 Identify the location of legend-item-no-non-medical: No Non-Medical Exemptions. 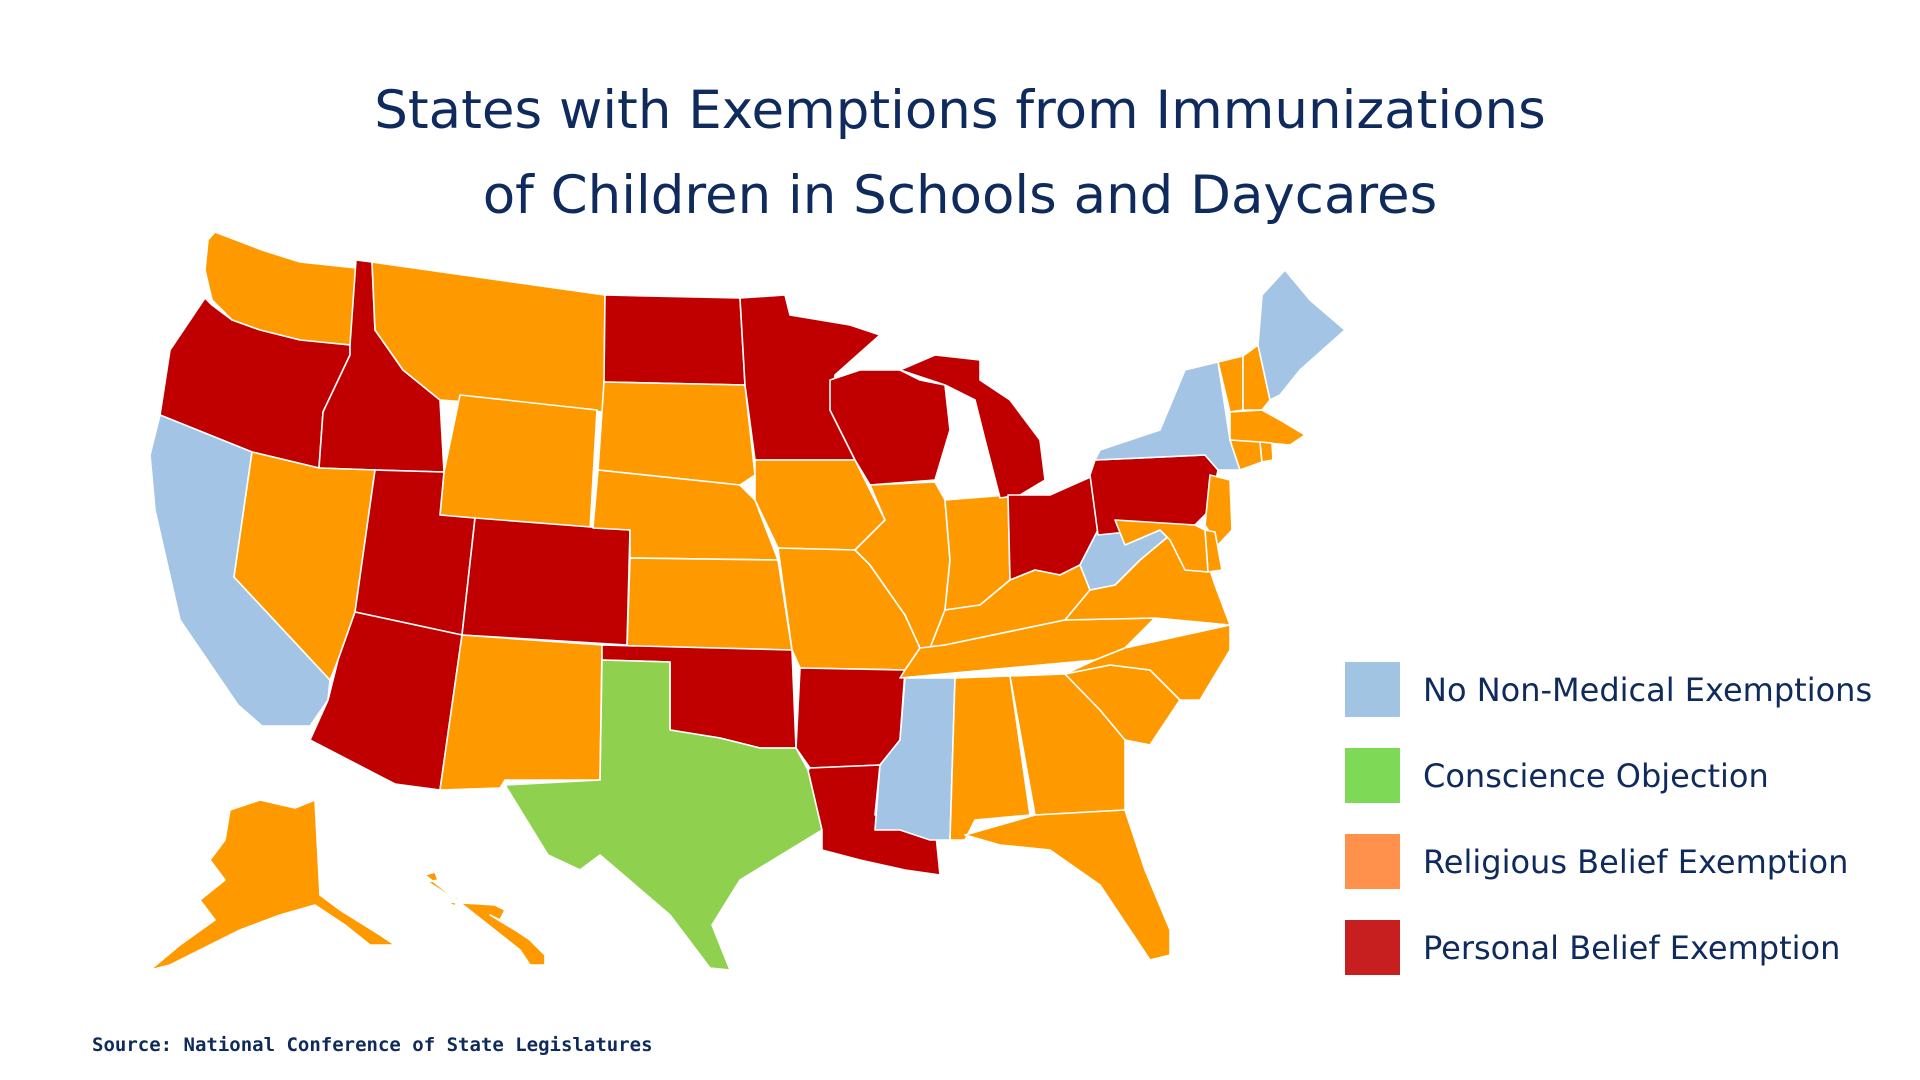
(1625, 689).